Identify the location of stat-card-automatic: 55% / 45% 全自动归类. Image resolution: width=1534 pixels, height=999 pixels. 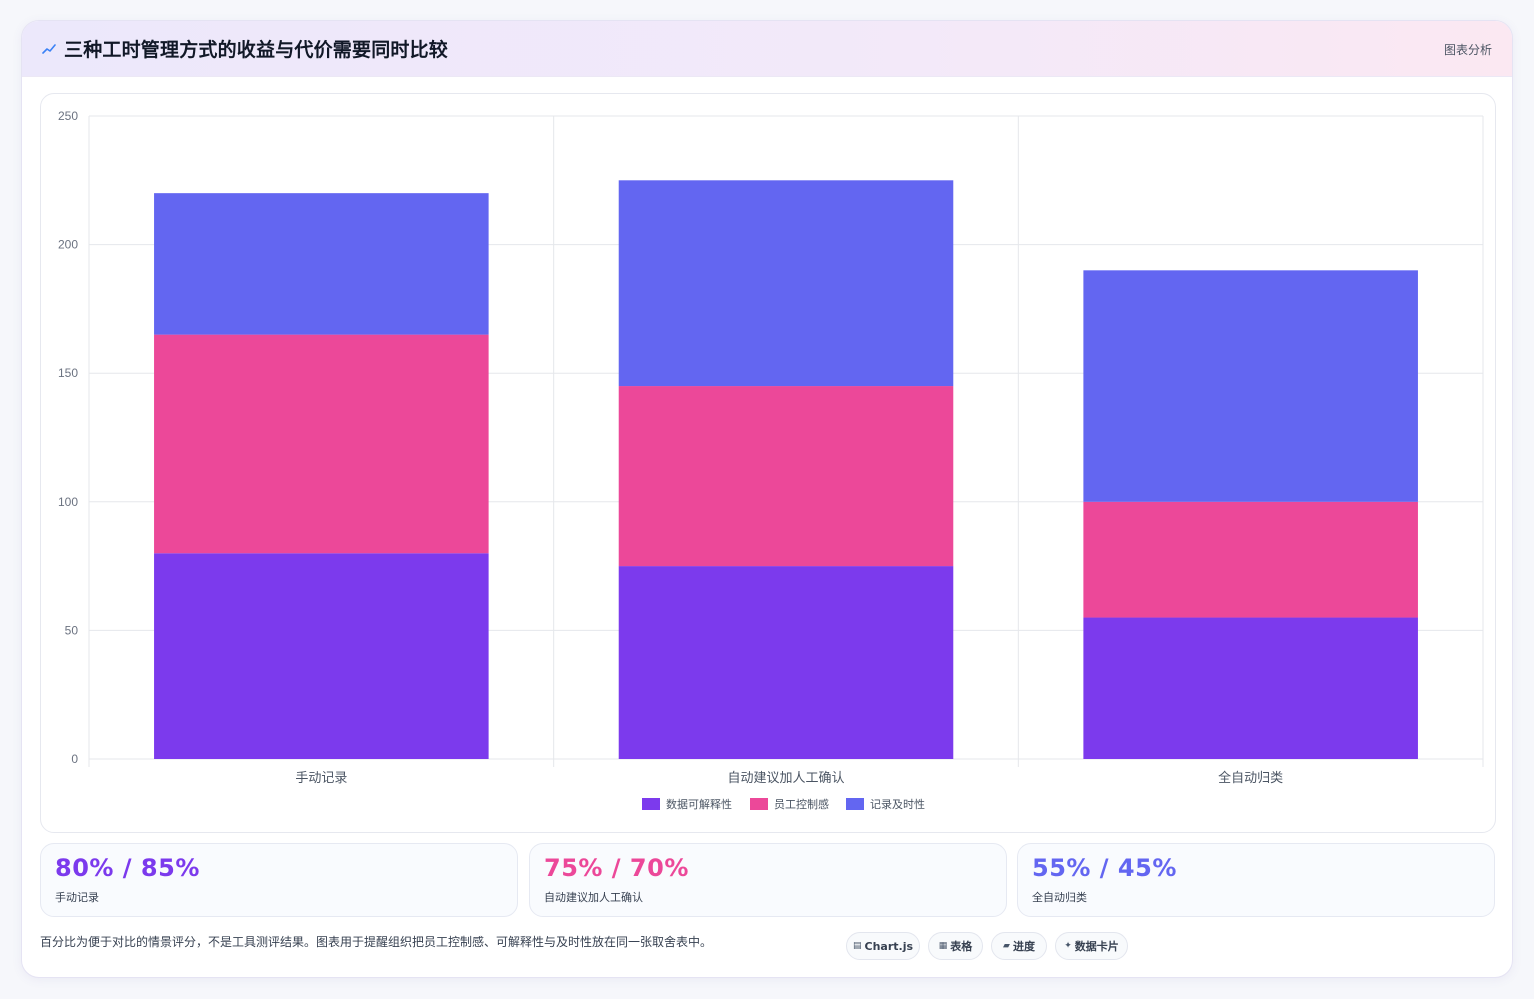
(1256, 880).